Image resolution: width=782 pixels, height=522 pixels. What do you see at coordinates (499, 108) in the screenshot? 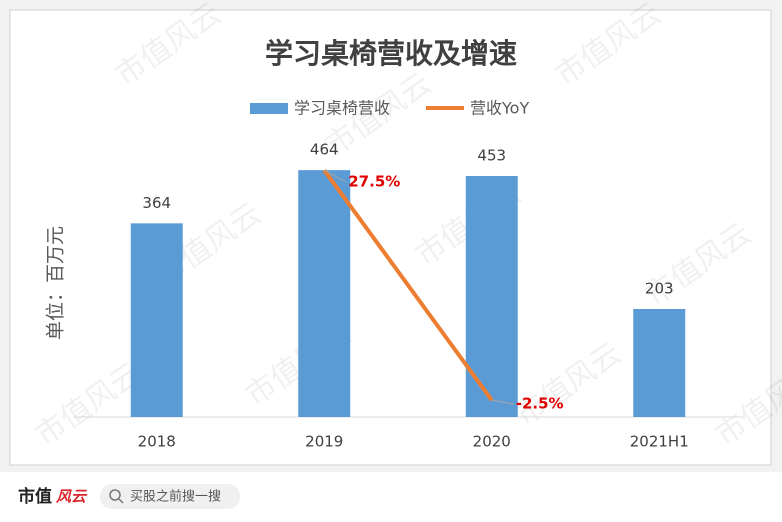
I see `legend-label: 营收YoY` at bounding box center [499, 108].